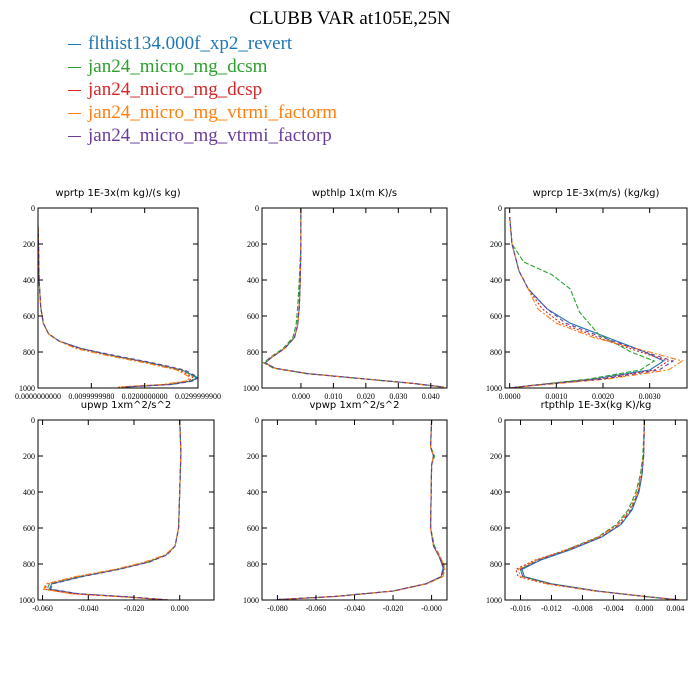 This screenshot has height=700, width=700. What do you see at coordinates (88, 608) in the screenshot?
I see `x-tick-label: -0.040` at bounding box center [88, 608].